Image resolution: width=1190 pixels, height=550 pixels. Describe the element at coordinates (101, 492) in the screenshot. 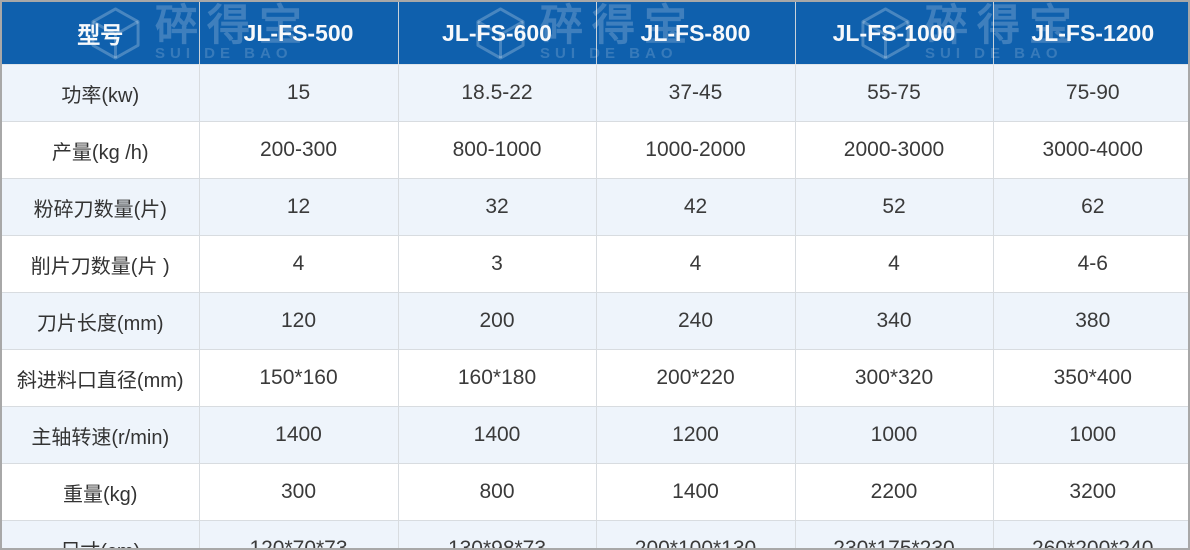

I see `row-label: 重量(kg)` at that location.